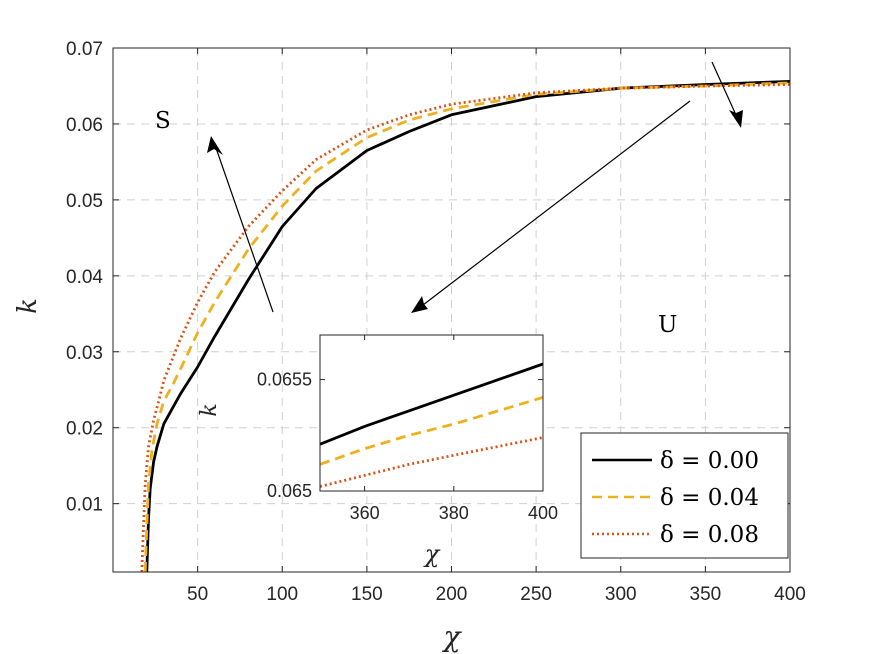 The width and height of the screenshot is (872, 654). What do you see at coordinates (367, 594) in the screenshot?
I see `x-tick-label-2: 150` at bounding box center [367, 594].